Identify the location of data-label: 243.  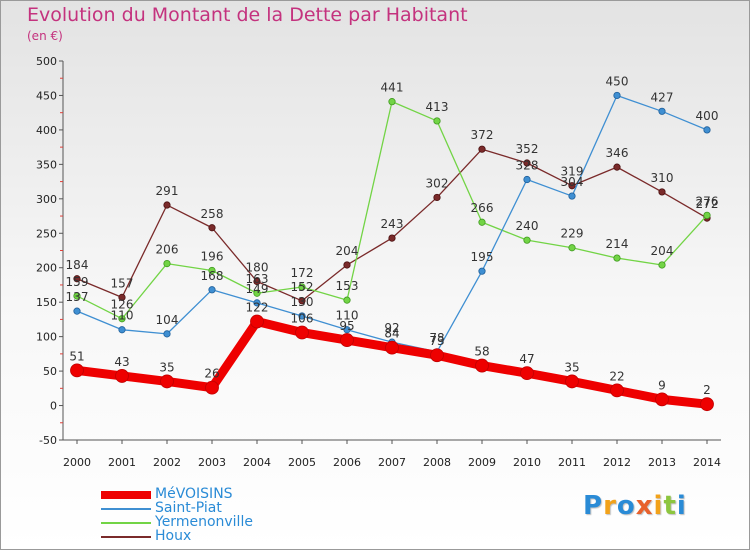
(392, 224).